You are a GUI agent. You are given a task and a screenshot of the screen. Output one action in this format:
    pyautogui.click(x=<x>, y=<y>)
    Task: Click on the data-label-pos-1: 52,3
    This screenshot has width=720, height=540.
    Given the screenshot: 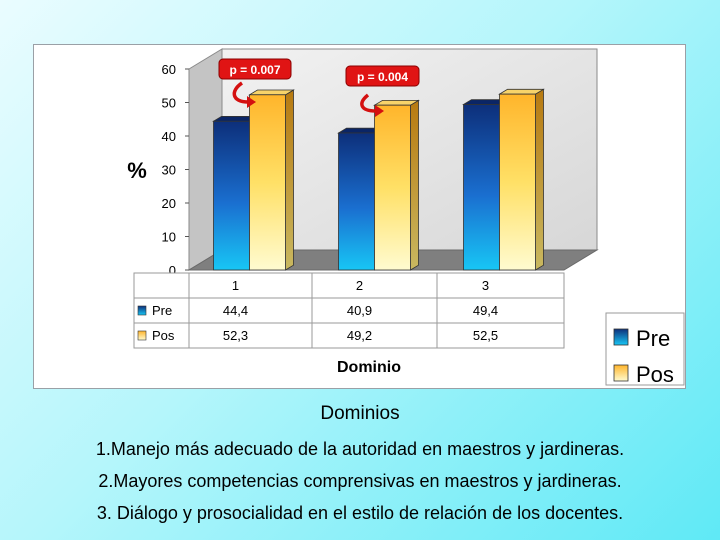 What is the action you would take?
    pyautogui.click(x=235, y=335)
    